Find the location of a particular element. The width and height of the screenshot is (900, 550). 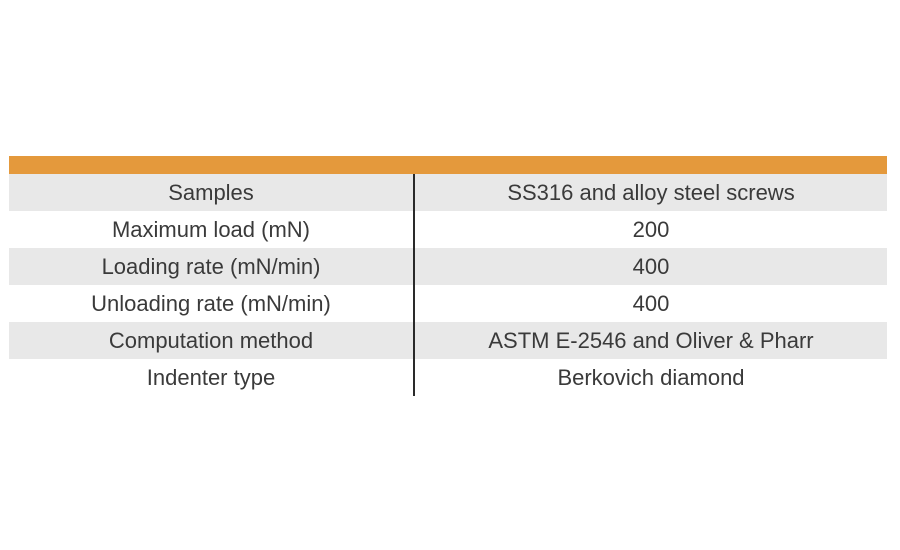

row-label: Loading rate (mN/min) is located at coordinates (212, 266).